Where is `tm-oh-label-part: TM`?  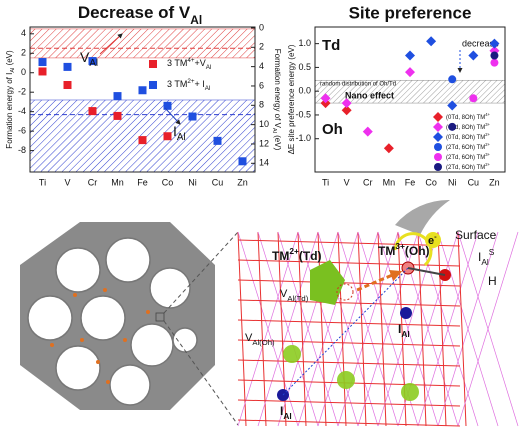
tm-oh-label-part: TM is located at coordinates (386, 251).